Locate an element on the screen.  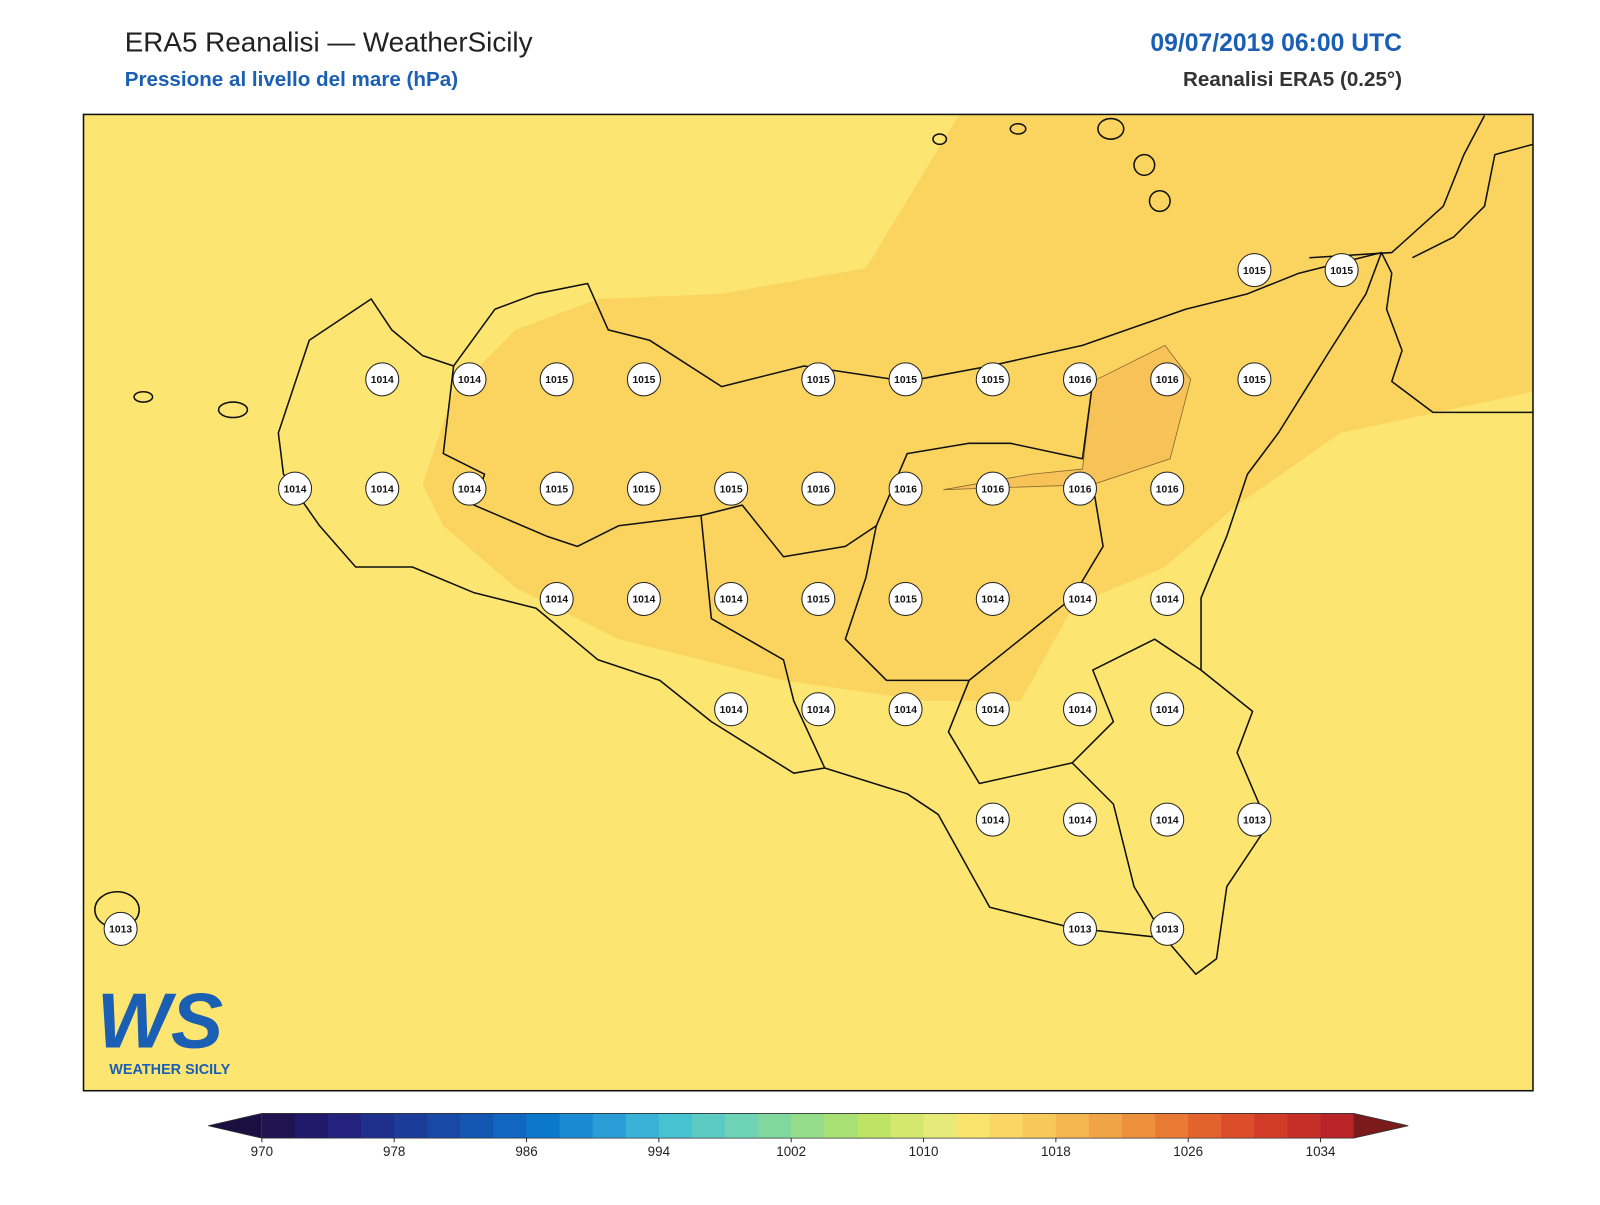
colorbar-tick-label: 986 is located at coordinates (526, 1151).